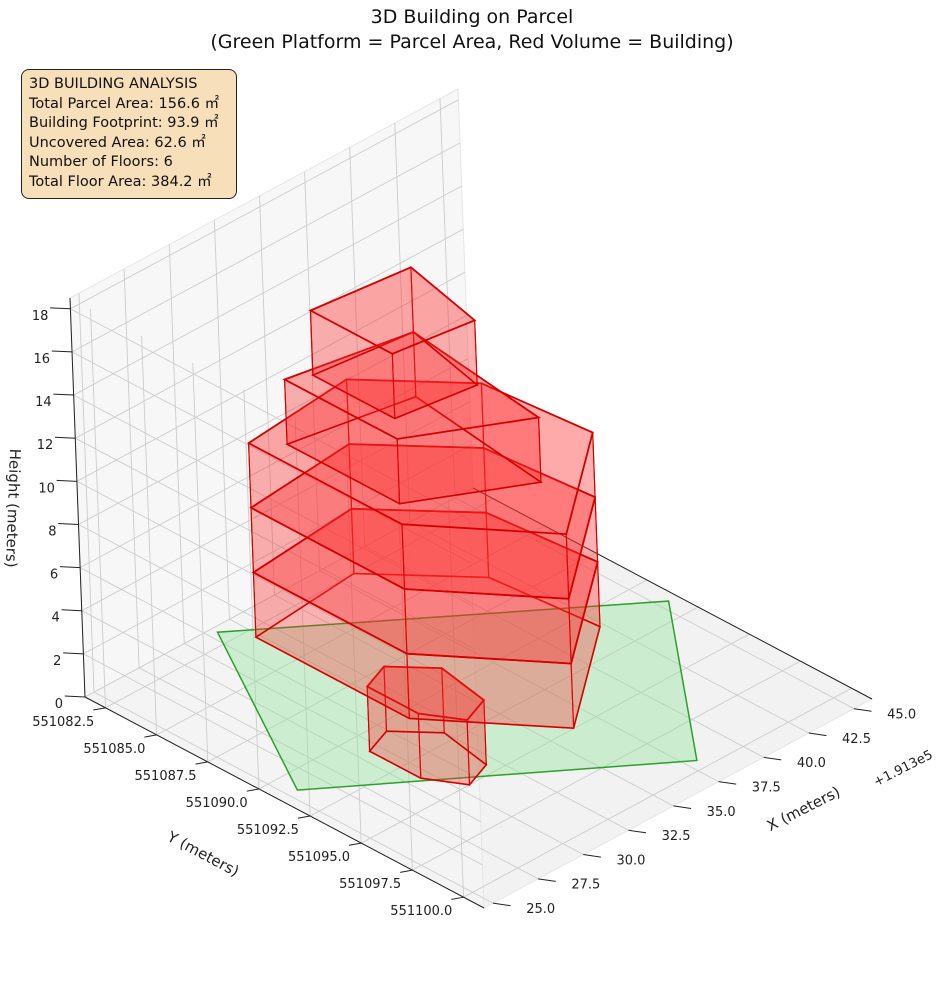 This screenshot has height=992, width=944. What do you see at coordinates (540, 909) in the screenshot?
I see `x-tick-label: 25.0` at bounding box center [540, 909].